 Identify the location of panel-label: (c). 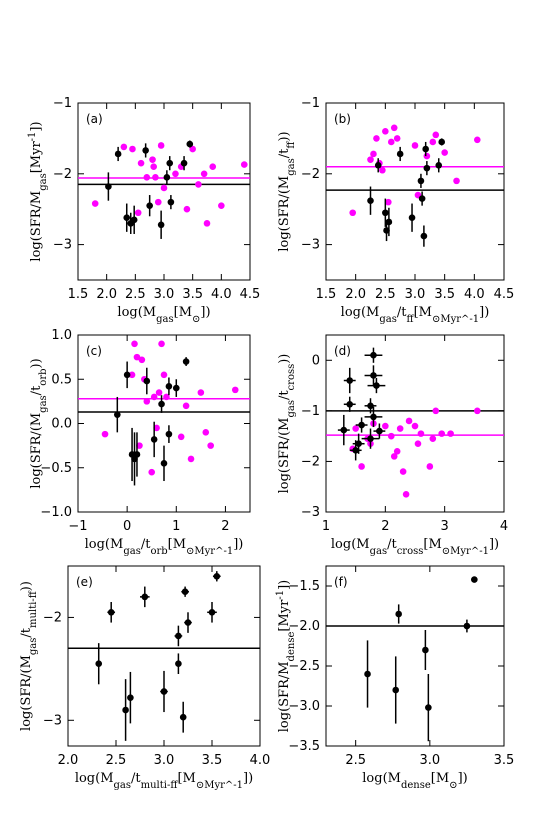
(94, 351).